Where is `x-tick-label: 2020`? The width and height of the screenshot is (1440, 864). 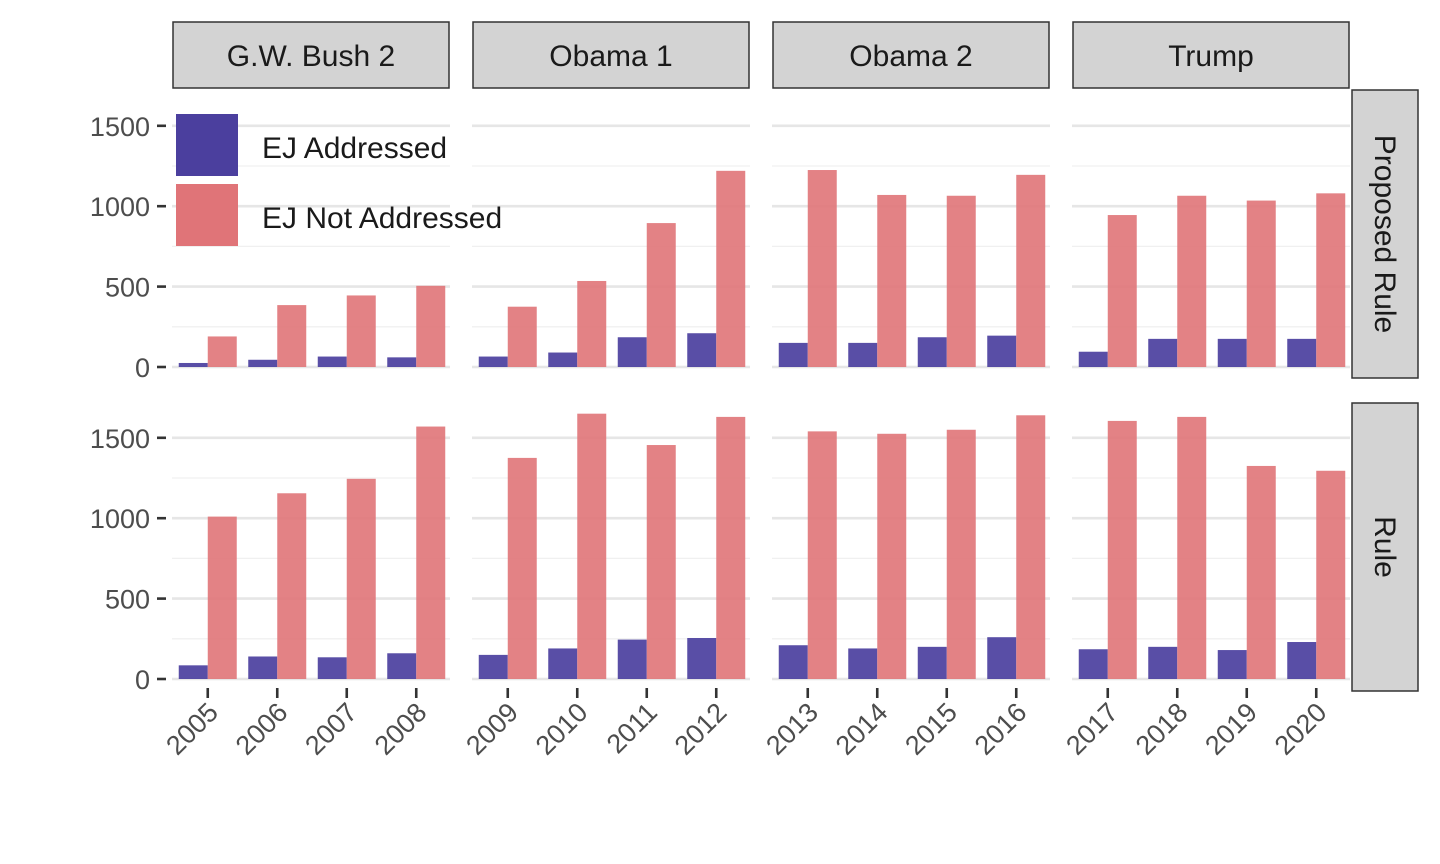
x-tick-label: 2020 is located at coordinates (1301, 729).